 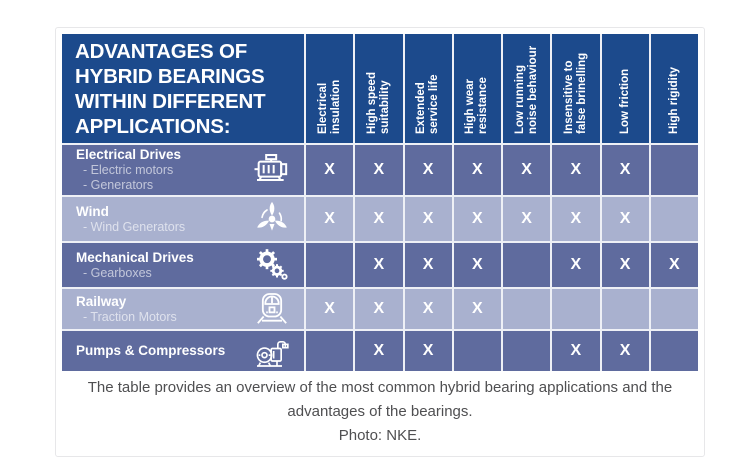 What do you see at coordinates (183, 309) in the screenshot?
I see `row-label-cell: Railway - Traction Motors` at bounding box center [183, 309].